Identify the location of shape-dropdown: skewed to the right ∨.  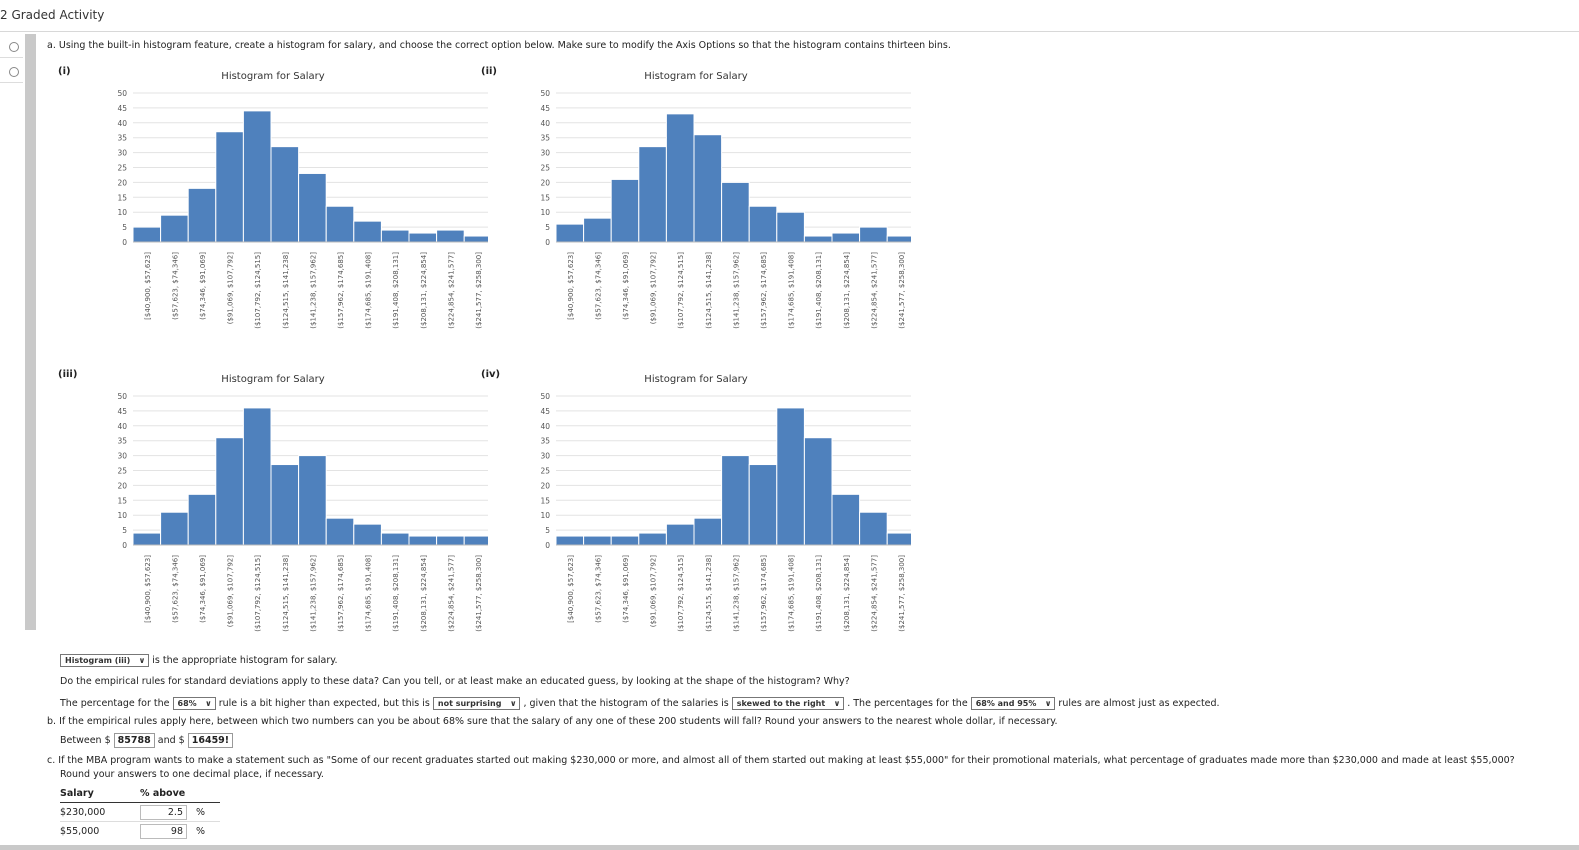
(788, 703).